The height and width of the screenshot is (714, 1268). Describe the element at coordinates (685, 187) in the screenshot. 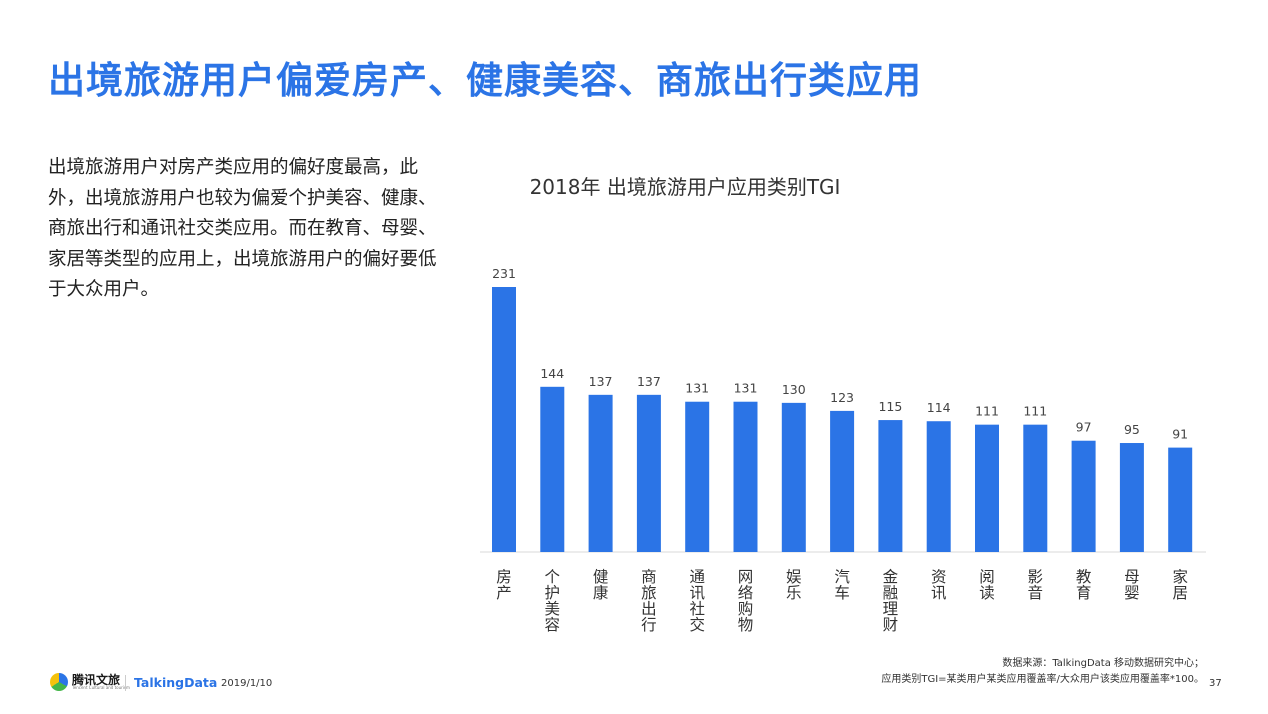

I see `chart-title: 2018年 出境旅游用户应用类别TGI` at that location.